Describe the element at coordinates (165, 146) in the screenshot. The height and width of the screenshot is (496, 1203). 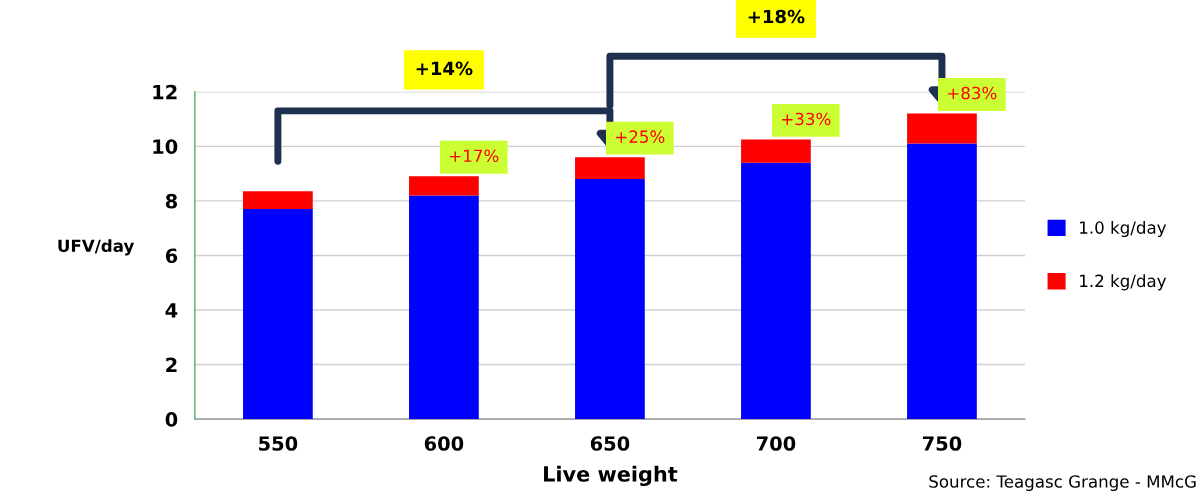
I see `y-tick-label: 10` at that location.